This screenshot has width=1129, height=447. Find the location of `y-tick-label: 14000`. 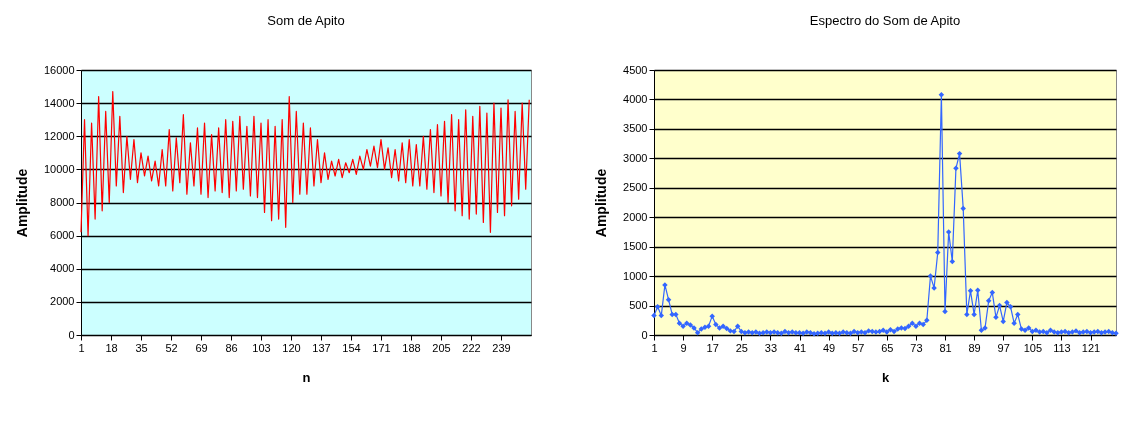

y-tick-label: 14000 is located at coordinates (59, 102).